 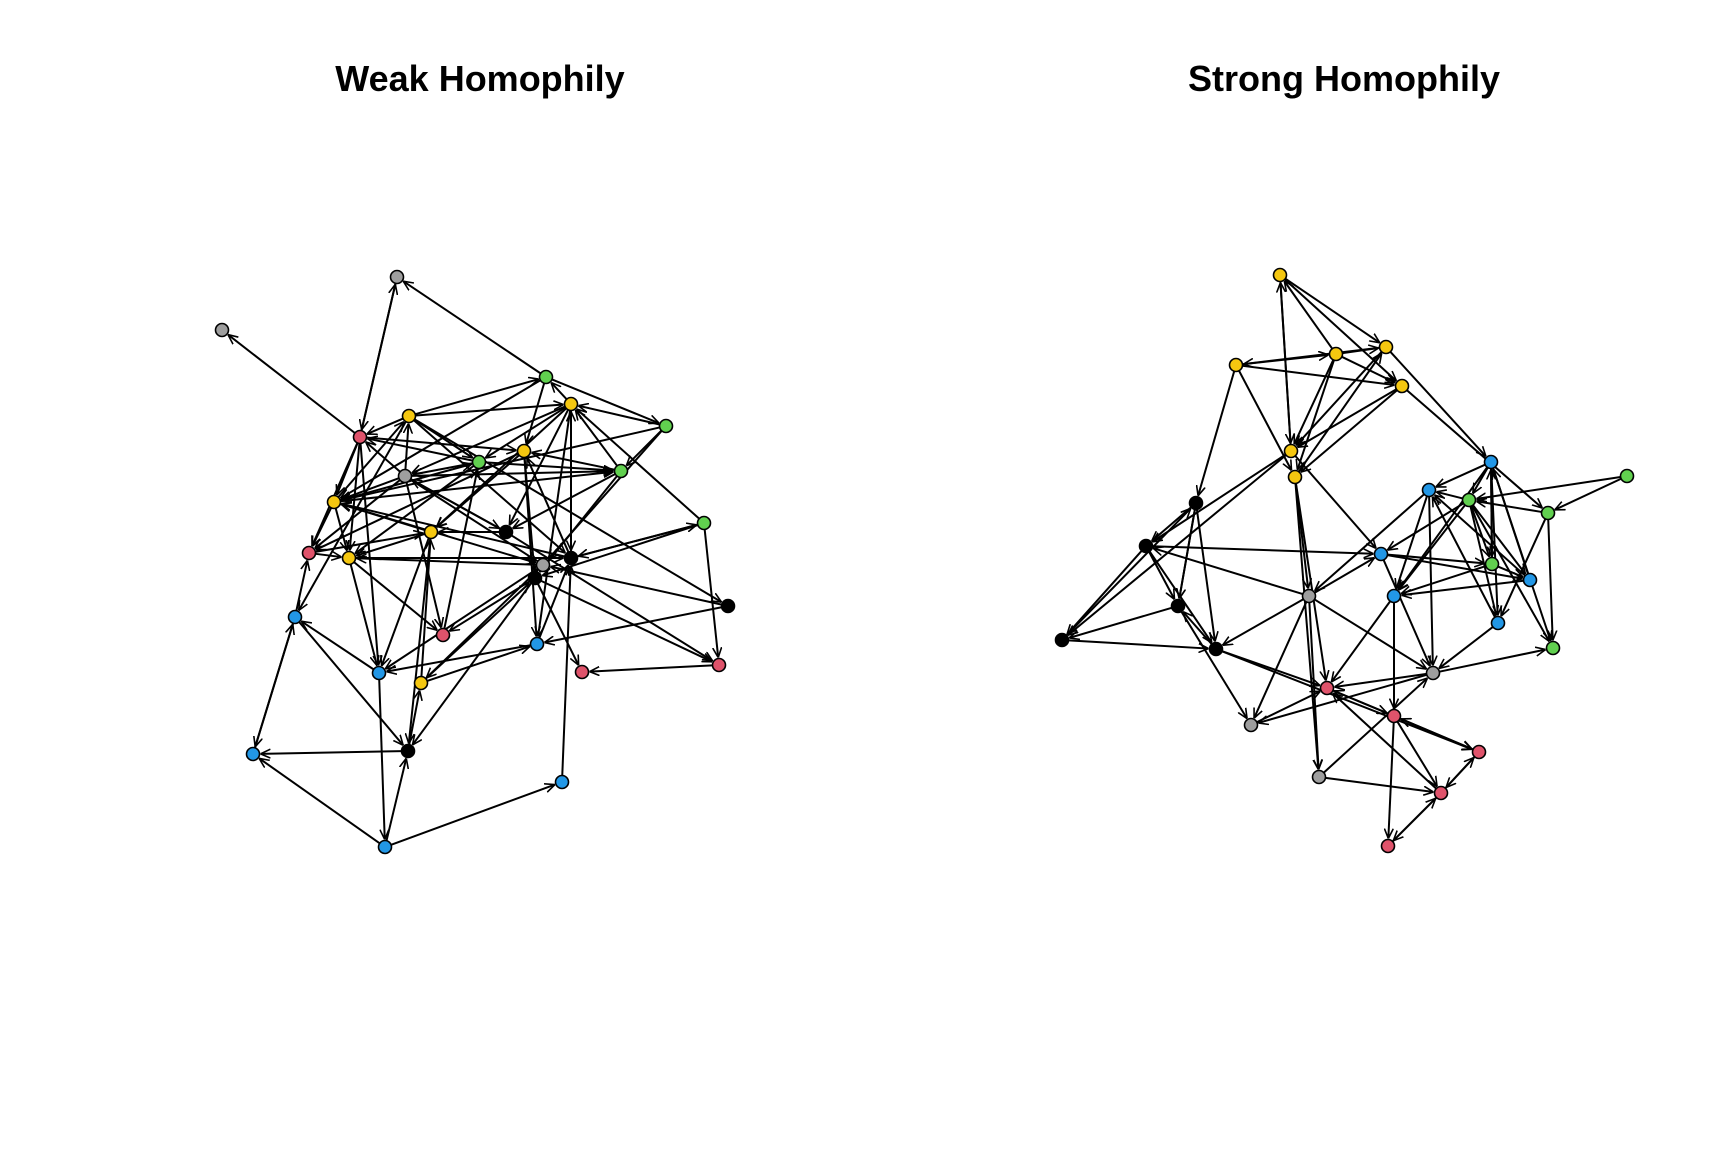 I want to click on weak-node-red, so click(x=582, y=672).